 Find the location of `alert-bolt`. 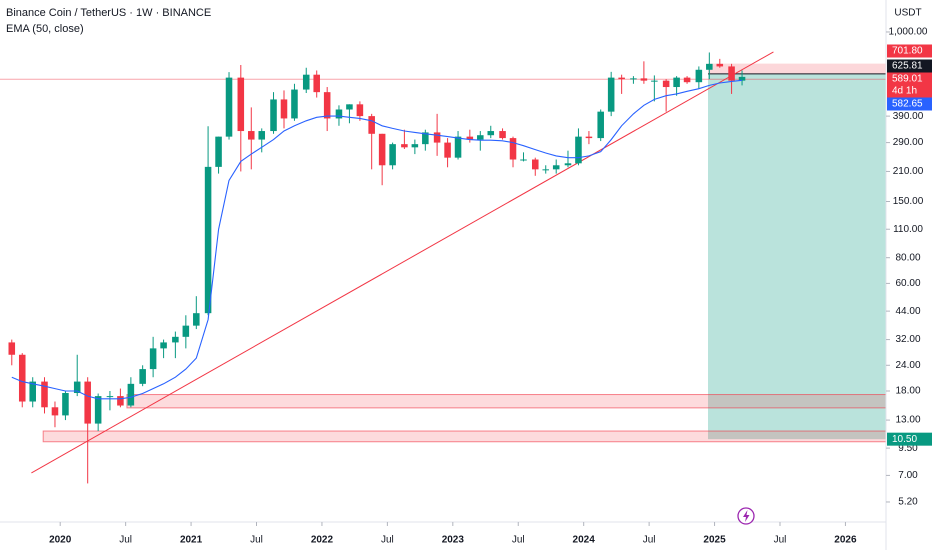

alert-bolt is located at coordinates (746, 516).